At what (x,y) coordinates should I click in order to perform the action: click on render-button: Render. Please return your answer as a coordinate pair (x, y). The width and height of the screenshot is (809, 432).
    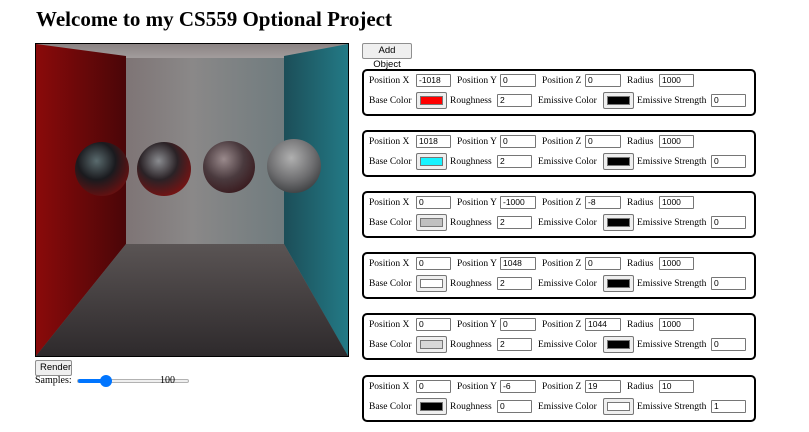
    Looking at the image, I should click on (53, 368).